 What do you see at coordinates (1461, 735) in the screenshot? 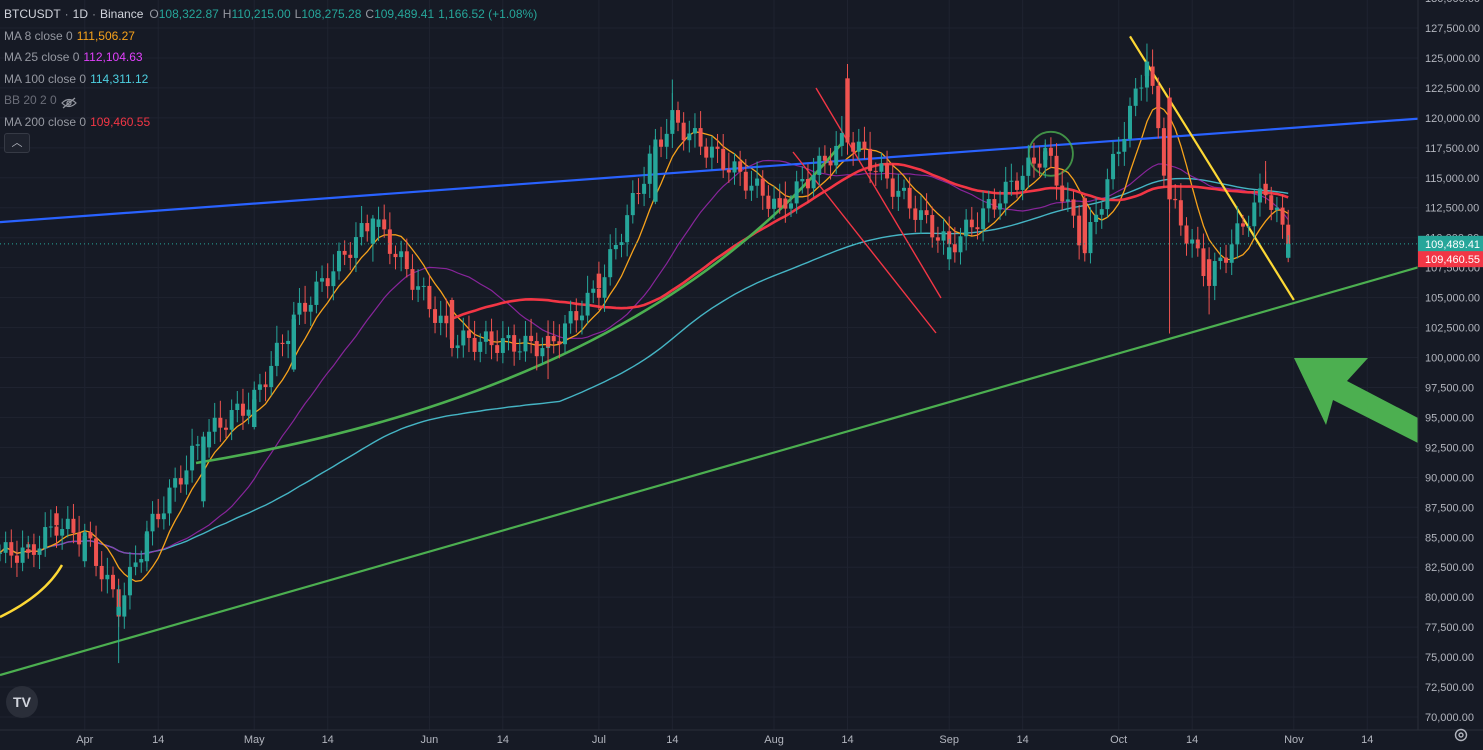
I see `settings-gear-icon` at bounding box center [1461, 735].